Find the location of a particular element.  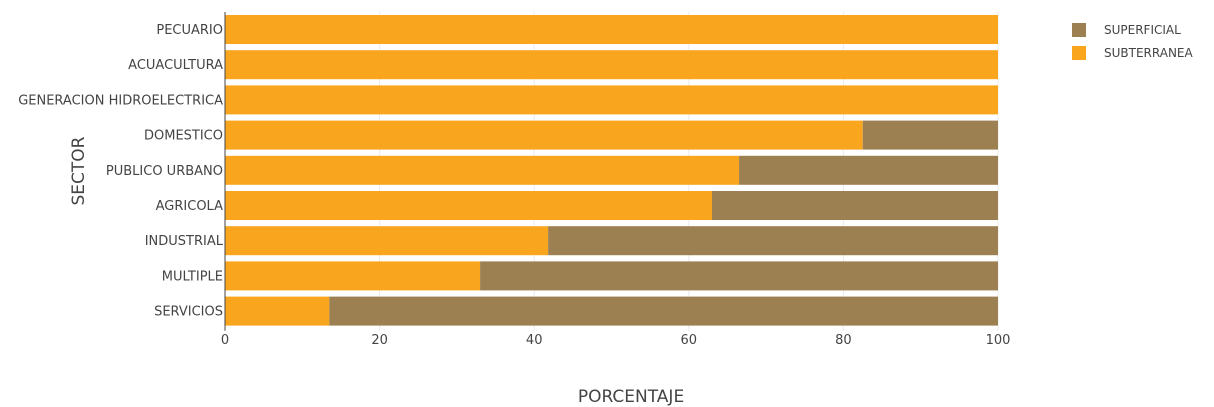

bar-subterranea-industrial is located at coordinates (387, 241).